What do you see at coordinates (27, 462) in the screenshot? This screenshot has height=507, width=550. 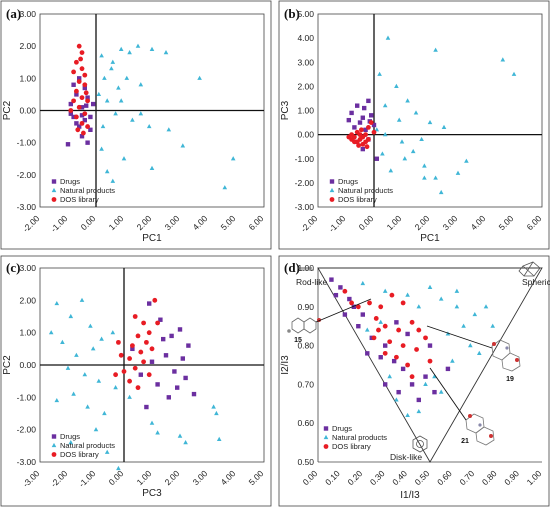 I see `y-tick-label: -3.00` at bounding box center [27, 462].